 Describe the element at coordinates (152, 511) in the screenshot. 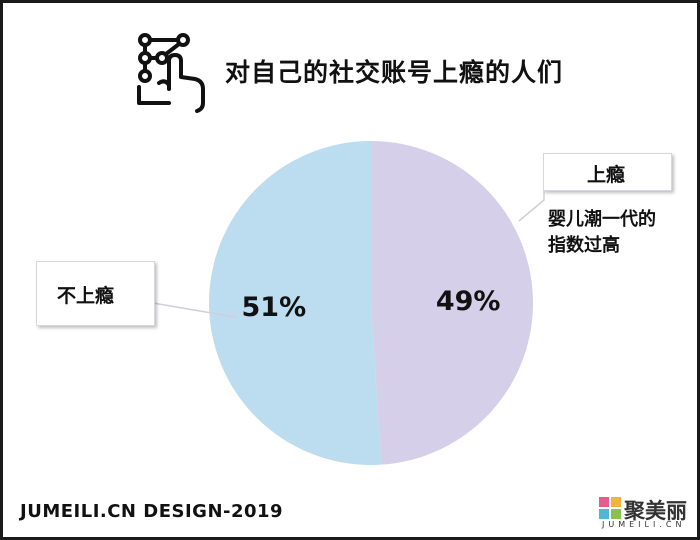

I see `footer-credit: JUMEILI.CN DESIGN-2019` at that location.